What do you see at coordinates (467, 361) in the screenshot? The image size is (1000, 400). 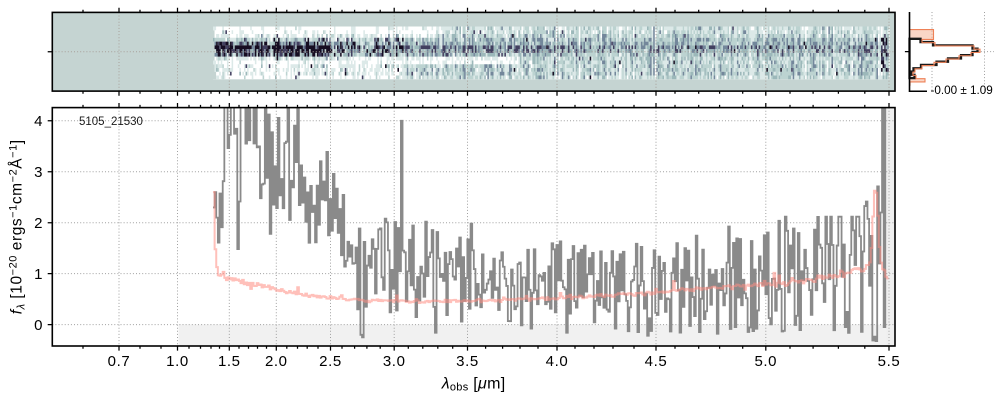 I see `svg-text: 3.5` at bounding box center [467, 361].